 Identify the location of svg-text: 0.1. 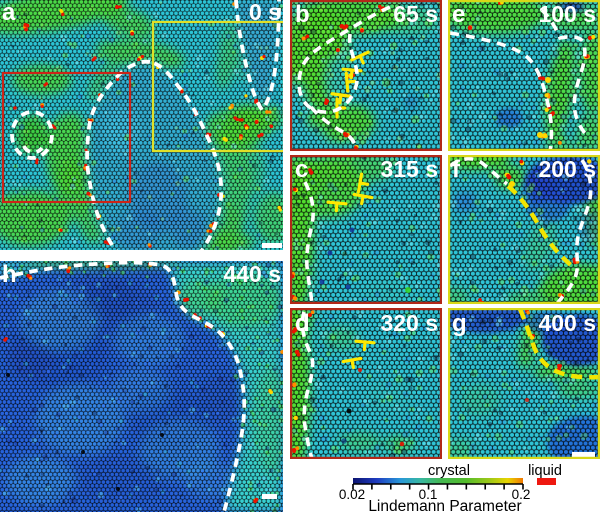
(428, 494).